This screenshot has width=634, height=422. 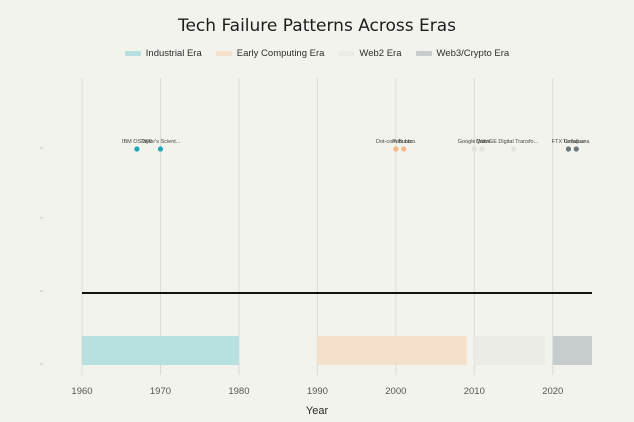 What do you see at coordinates (238, 391) in the screenshot?
I see `x-tick-label: 1980` at bounding box center [238, 391].